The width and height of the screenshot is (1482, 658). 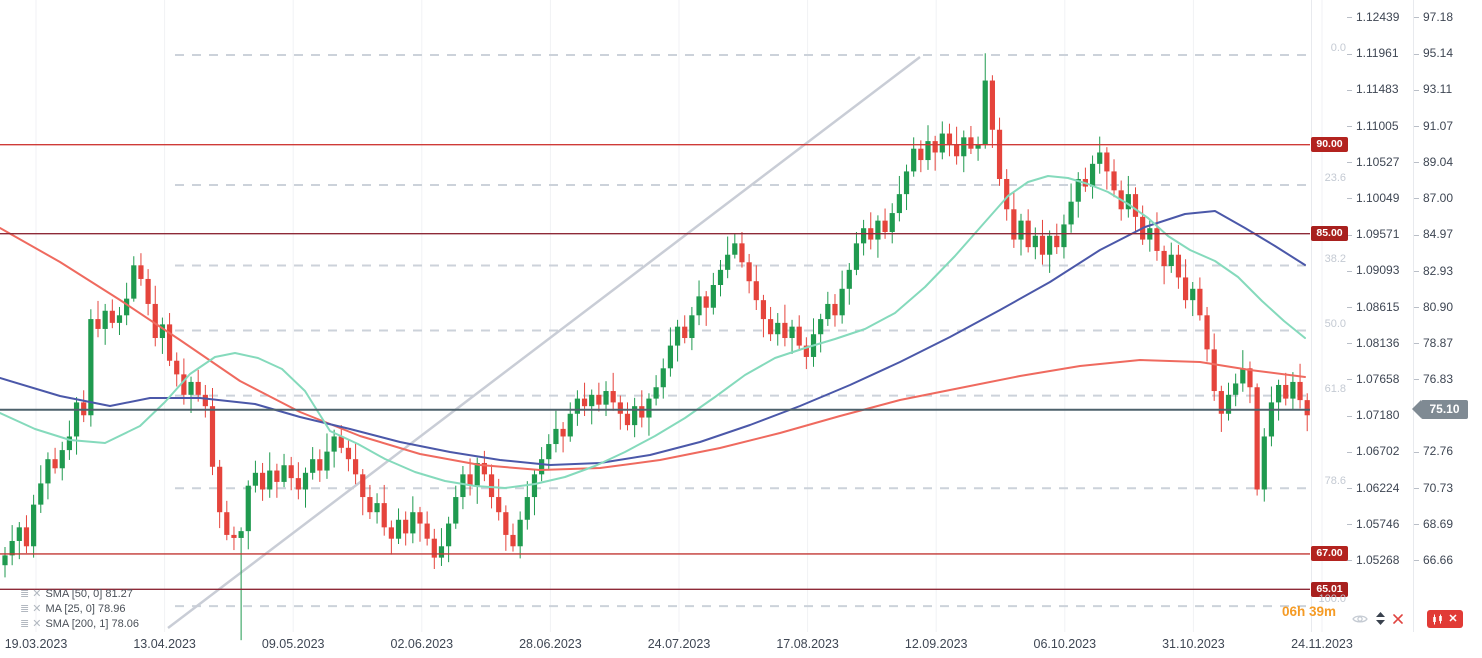 I want to click on price-axis-tick: 1.11005, so click(x=1373, y=126).